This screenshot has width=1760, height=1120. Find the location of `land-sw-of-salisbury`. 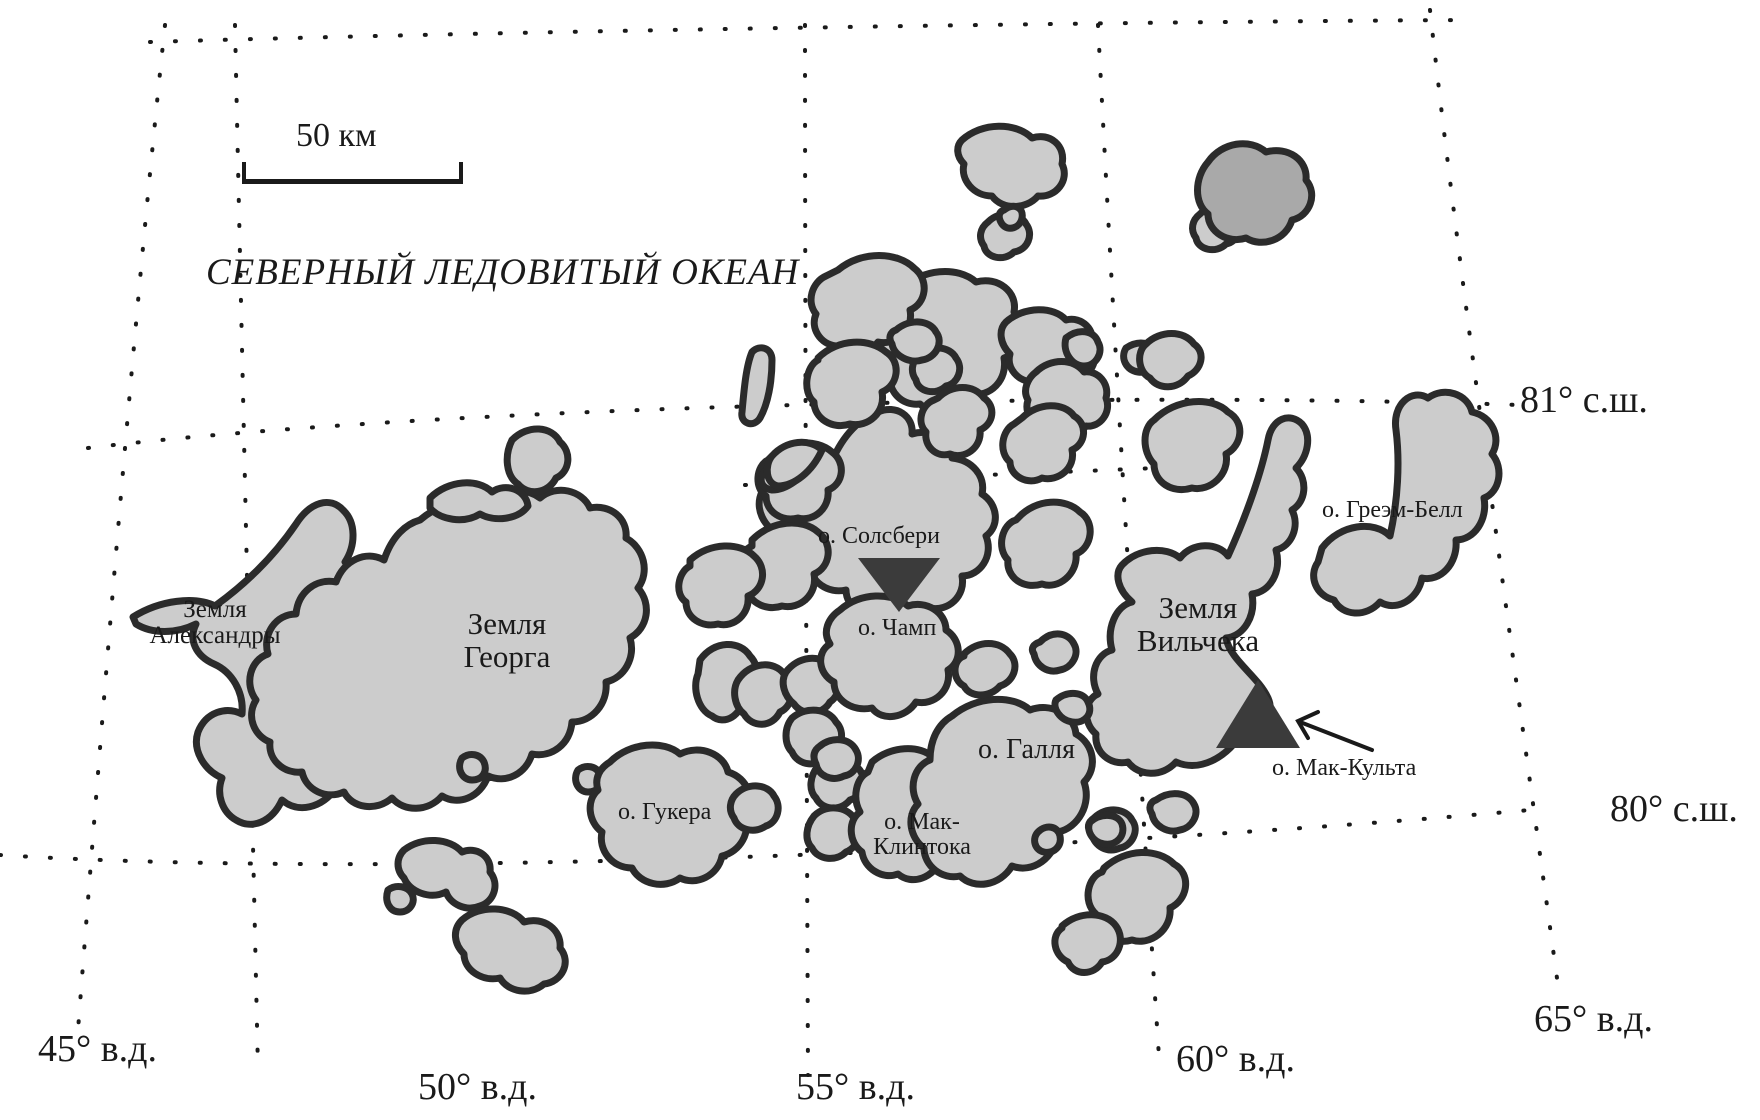

land-sw-of-salisbury is located at coordinates (794, 464).